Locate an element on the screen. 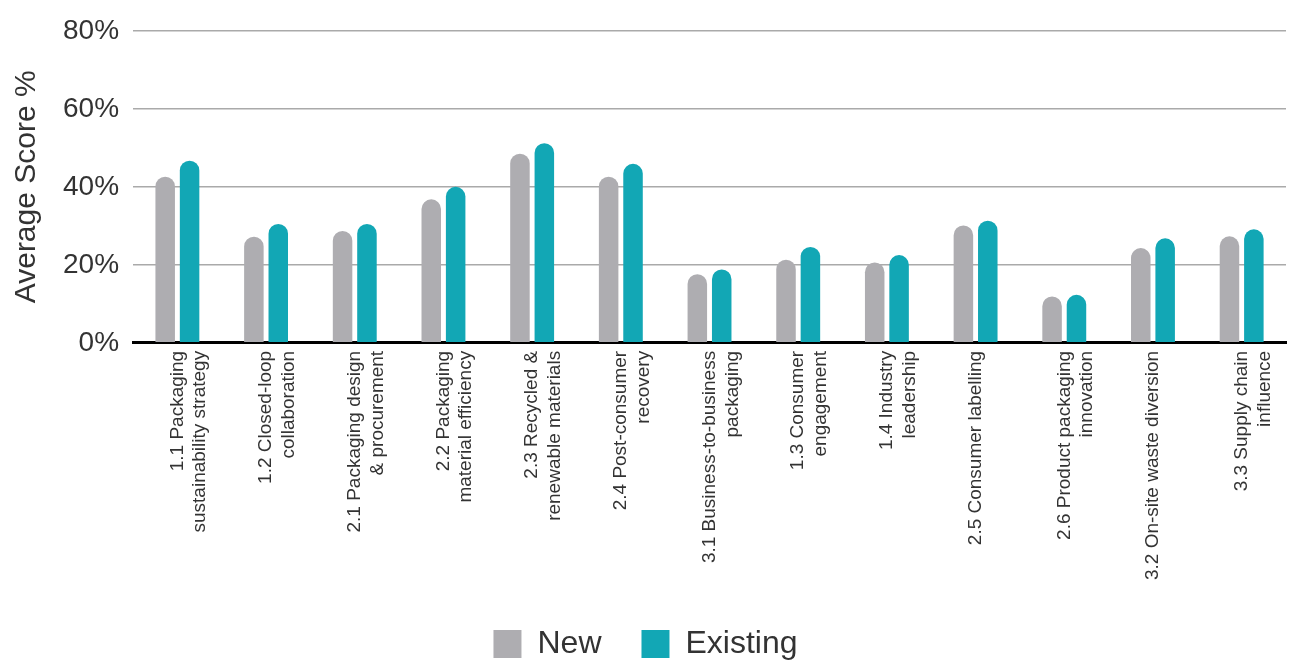 The width and height of the screenshot is (1296, 670). y-tick-label: 20% is located at coordinates (91, 263).